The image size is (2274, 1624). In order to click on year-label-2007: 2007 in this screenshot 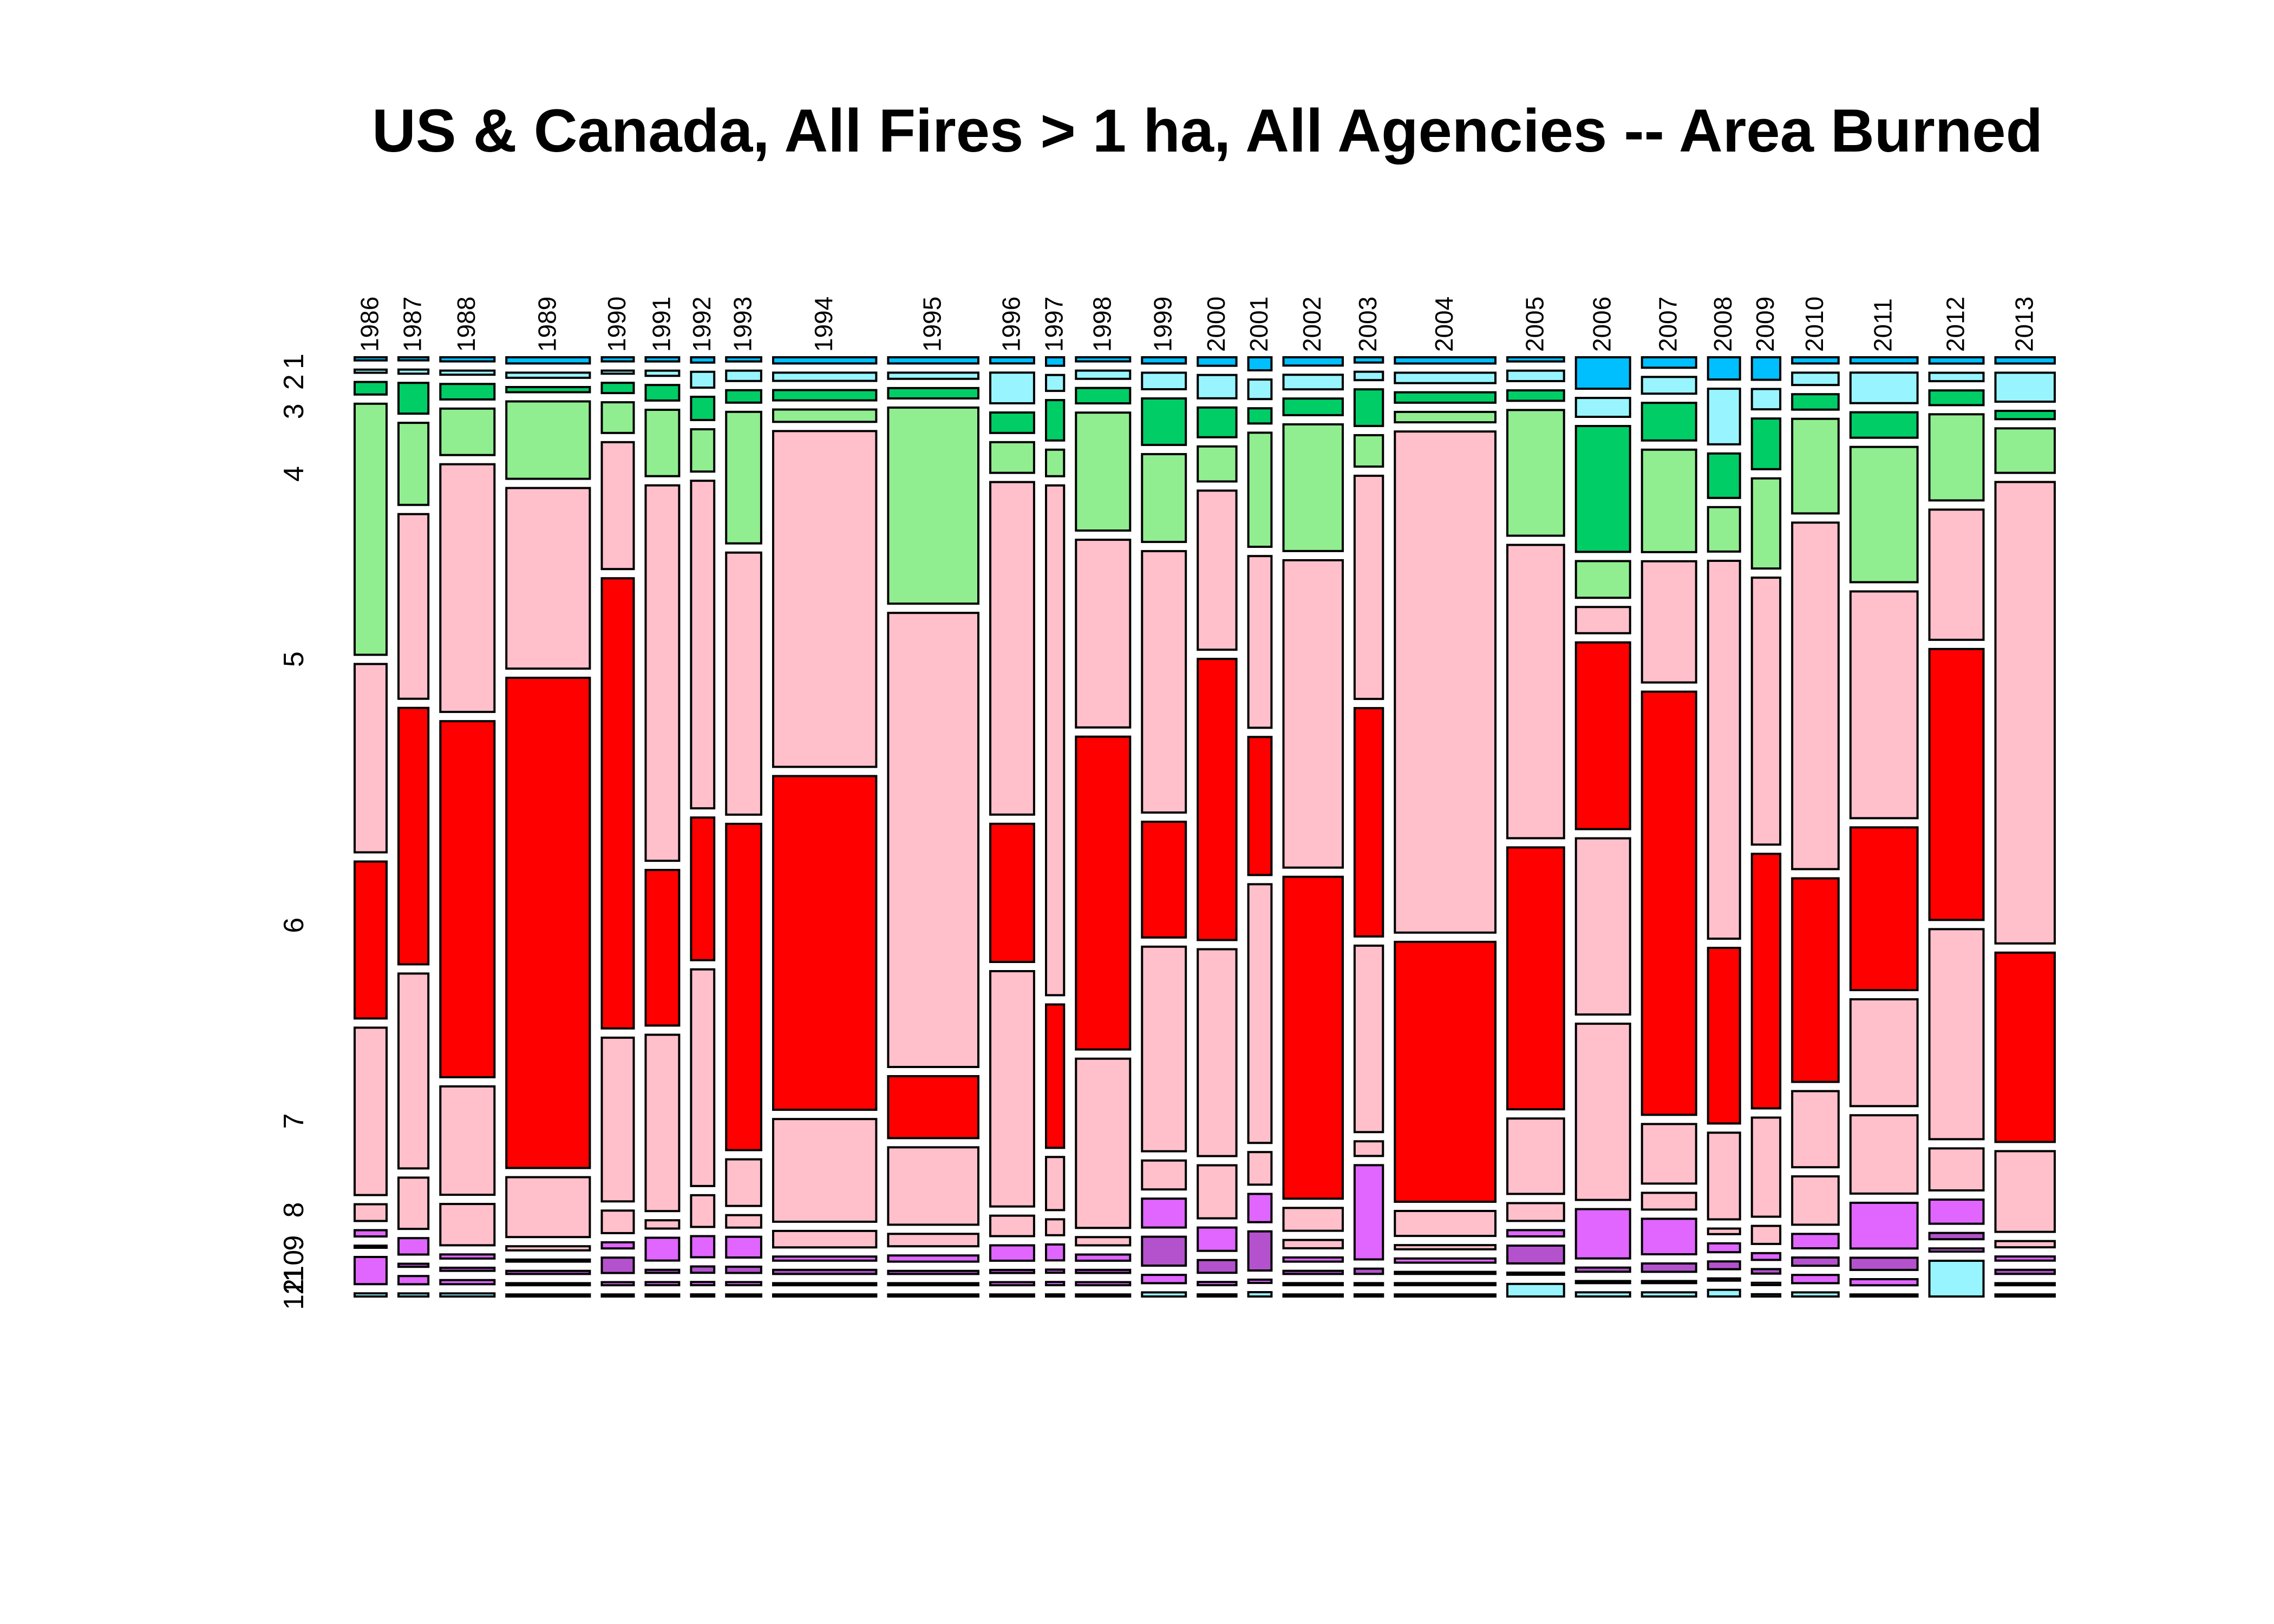, I will do `click(1668, 324)`.